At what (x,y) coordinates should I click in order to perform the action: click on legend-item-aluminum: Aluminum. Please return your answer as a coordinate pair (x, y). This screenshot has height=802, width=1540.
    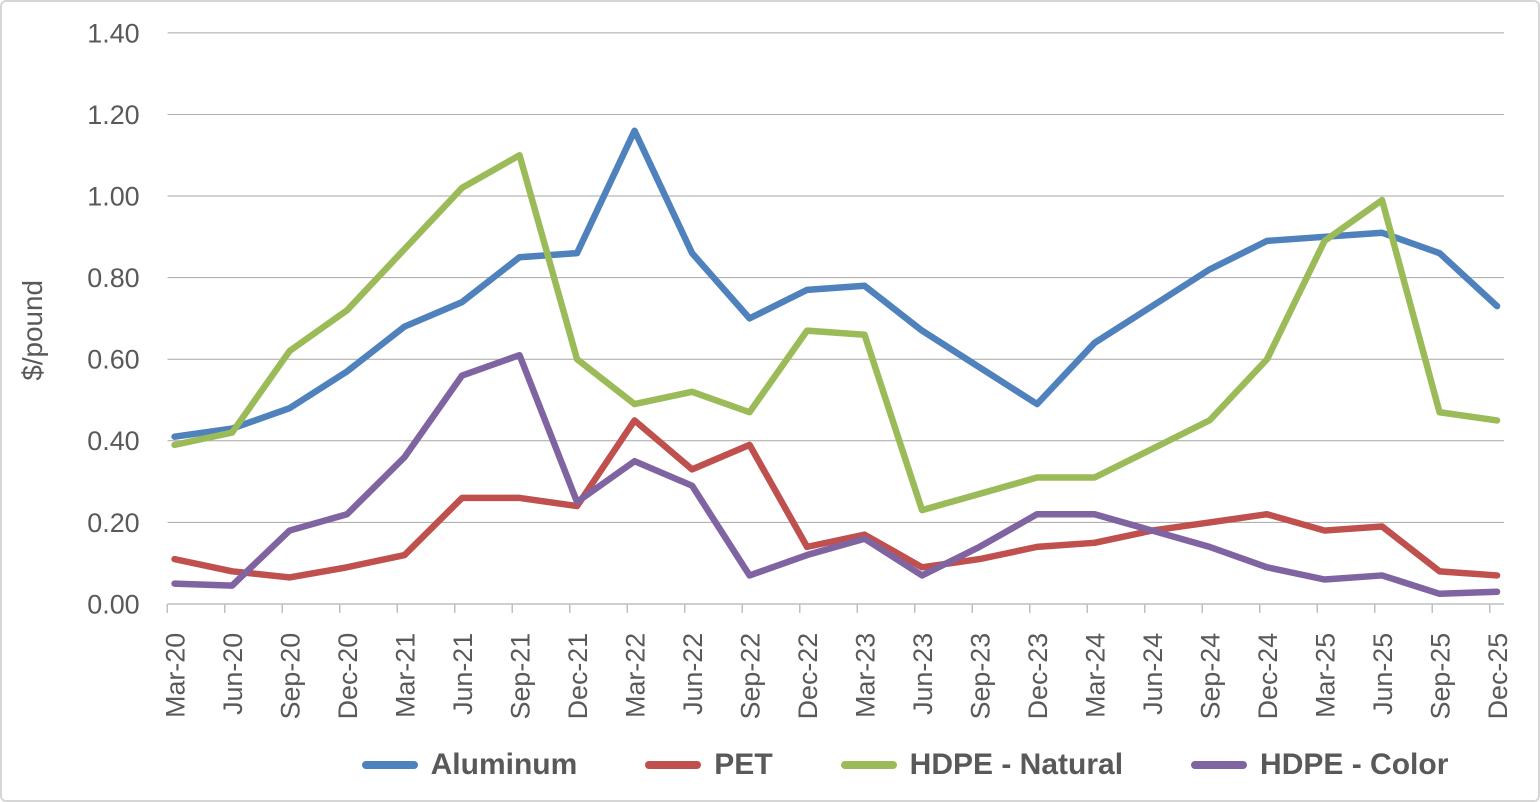
    Looking at the image, I should click on (469, 765).